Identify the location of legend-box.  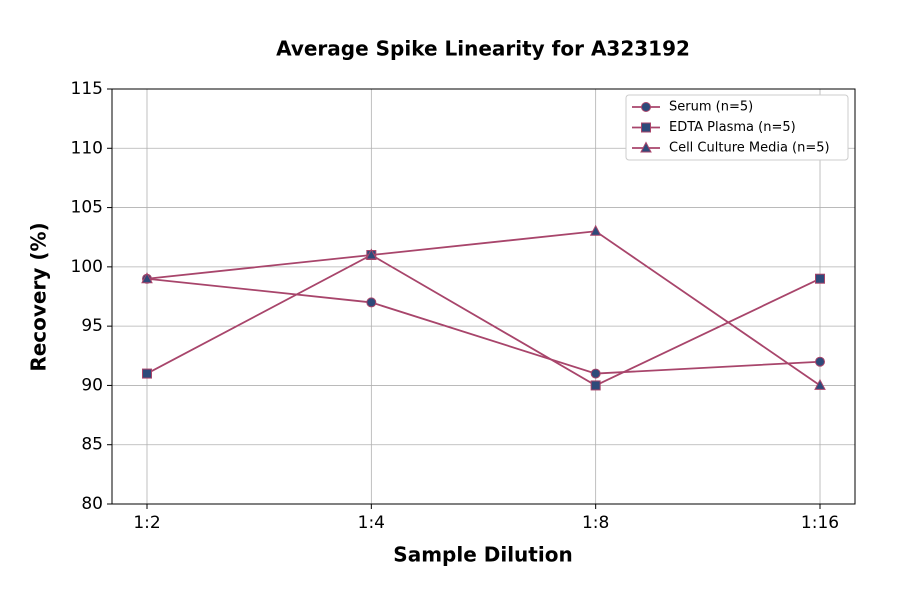
(737, 127).